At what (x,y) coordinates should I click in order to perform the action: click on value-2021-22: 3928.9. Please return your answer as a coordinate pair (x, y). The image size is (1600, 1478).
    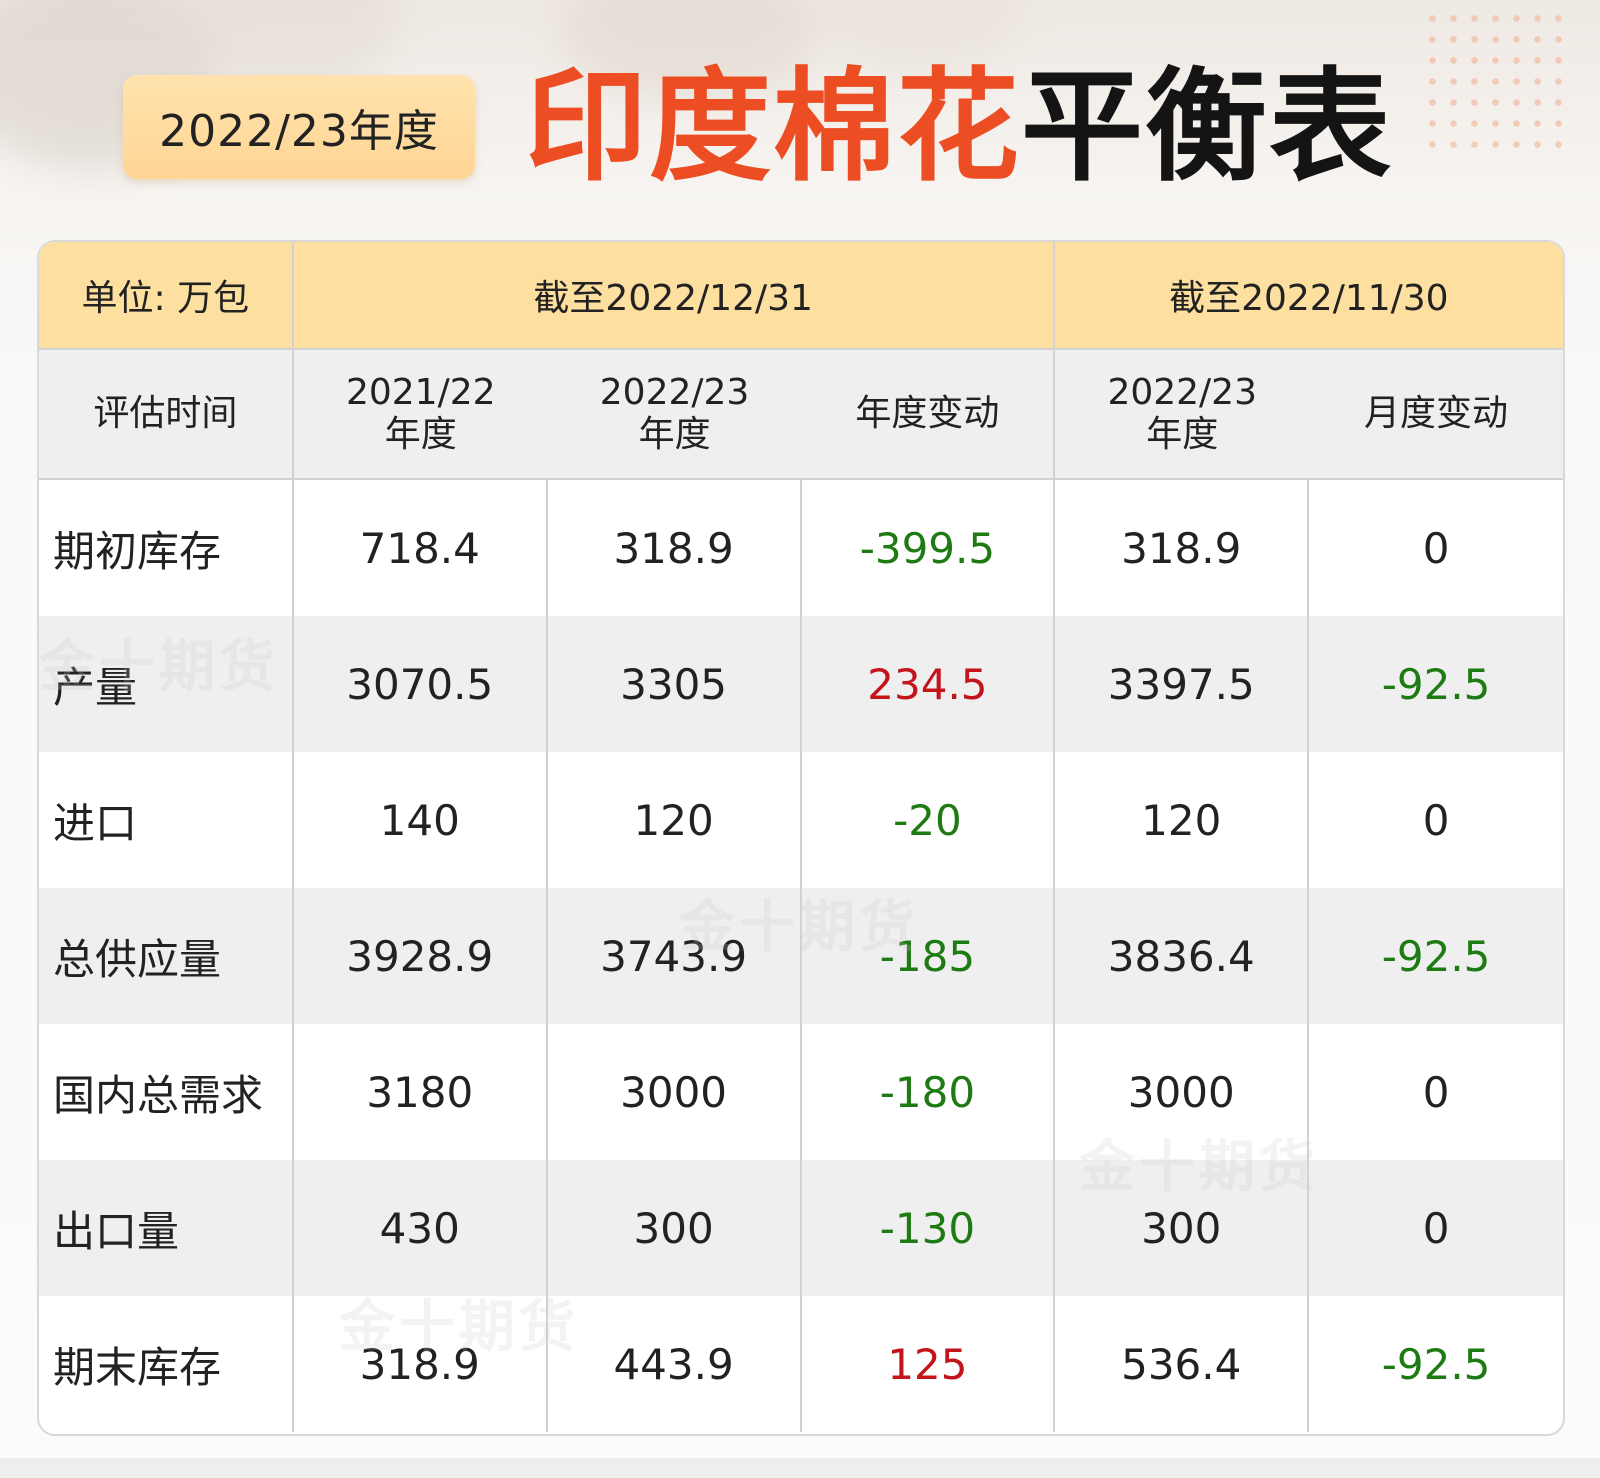
    Looking at the image, I should click on (421, 956).